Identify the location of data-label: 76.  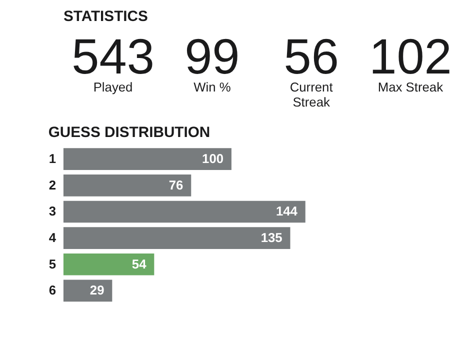
(176, 184).